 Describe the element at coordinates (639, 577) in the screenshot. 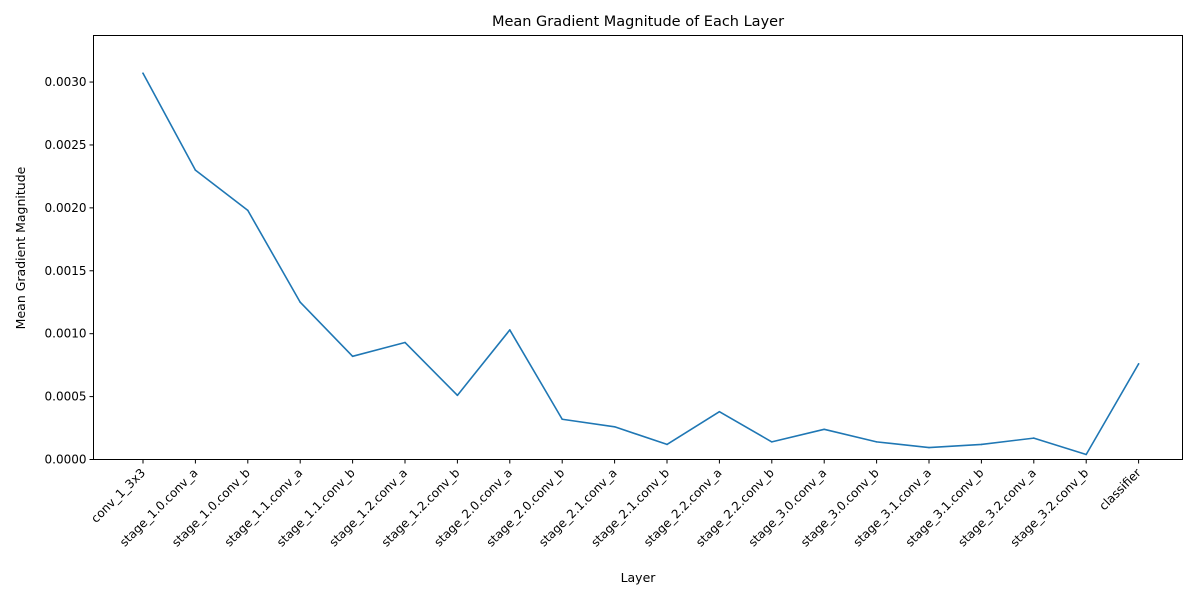

I see `x-axis-label: Layer` at that location.